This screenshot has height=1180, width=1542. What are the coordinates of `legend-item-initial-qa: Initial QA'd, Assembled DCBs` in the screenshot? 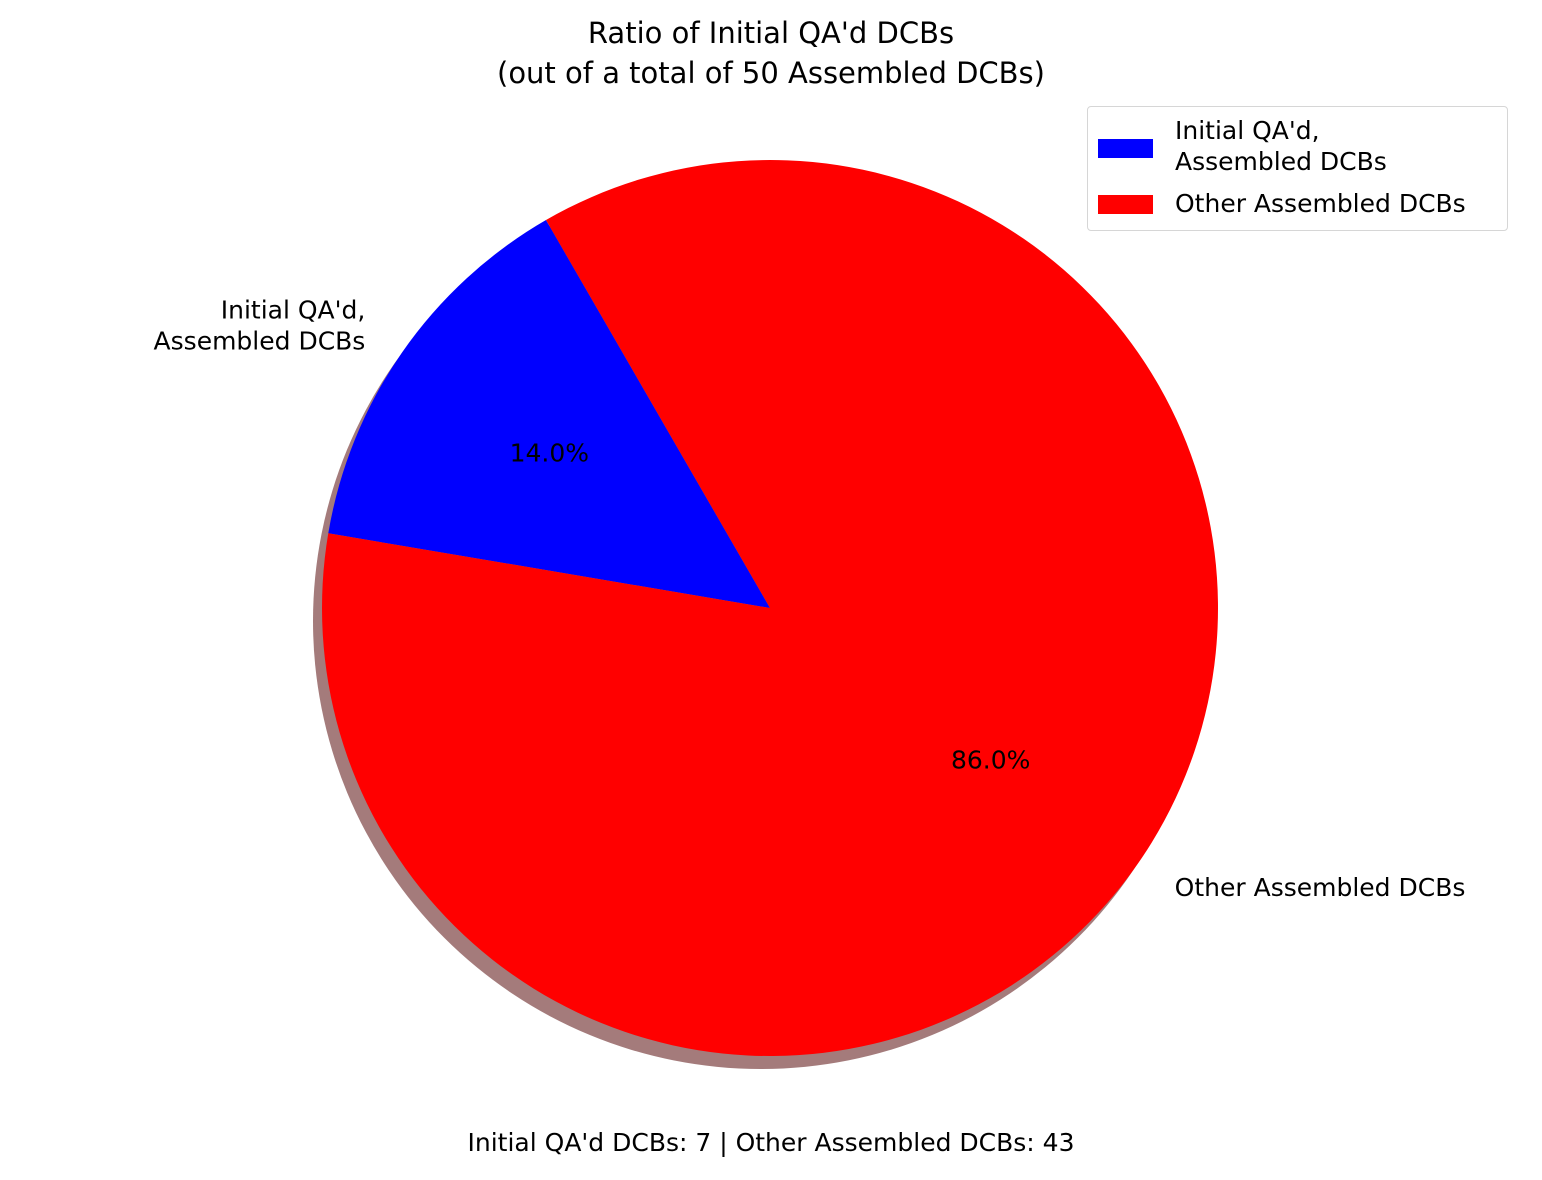 It's located at (1242, 142).